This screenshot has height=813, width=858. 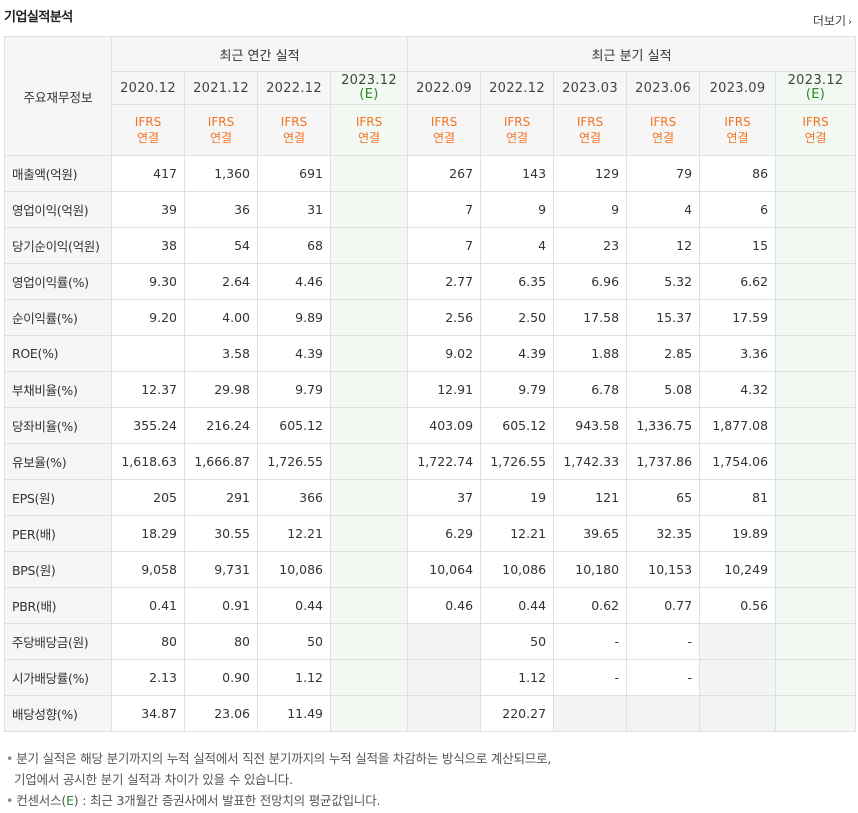 What do you see at coordinates (294, 173) in the screenshot?
I see `value-cell: 691` at bounding box center [294, 173].